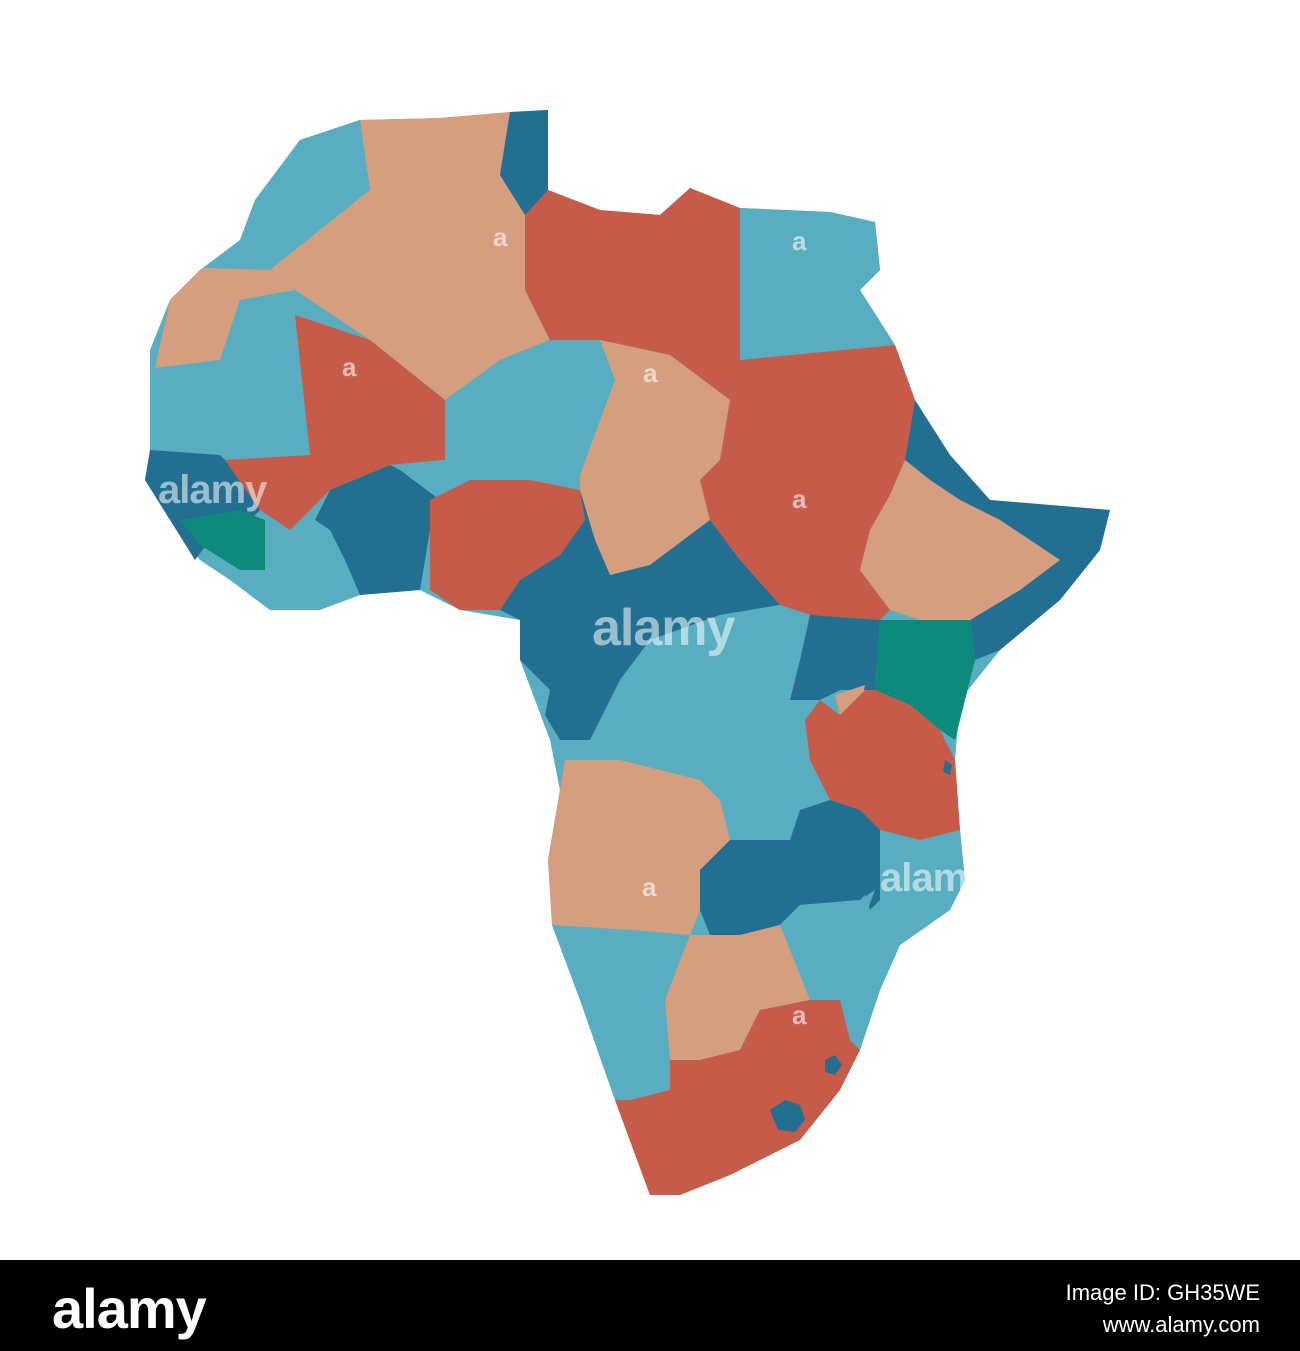 This screenshot has width=1300, height=1351. I want to click on region-ivory-coast, so click(305, 565).